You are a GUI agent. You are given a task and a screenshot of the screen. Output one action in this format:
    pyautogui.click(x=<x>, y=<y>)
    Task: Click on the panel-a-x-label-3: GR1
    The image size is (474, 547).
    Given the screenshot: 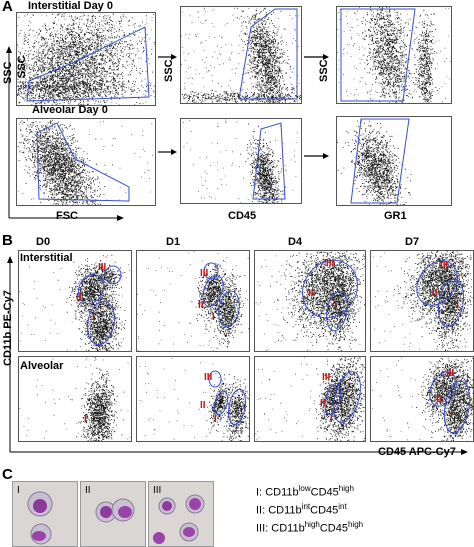 What is the action you would take?
    pyautogui.click(x=395, y=216)
    